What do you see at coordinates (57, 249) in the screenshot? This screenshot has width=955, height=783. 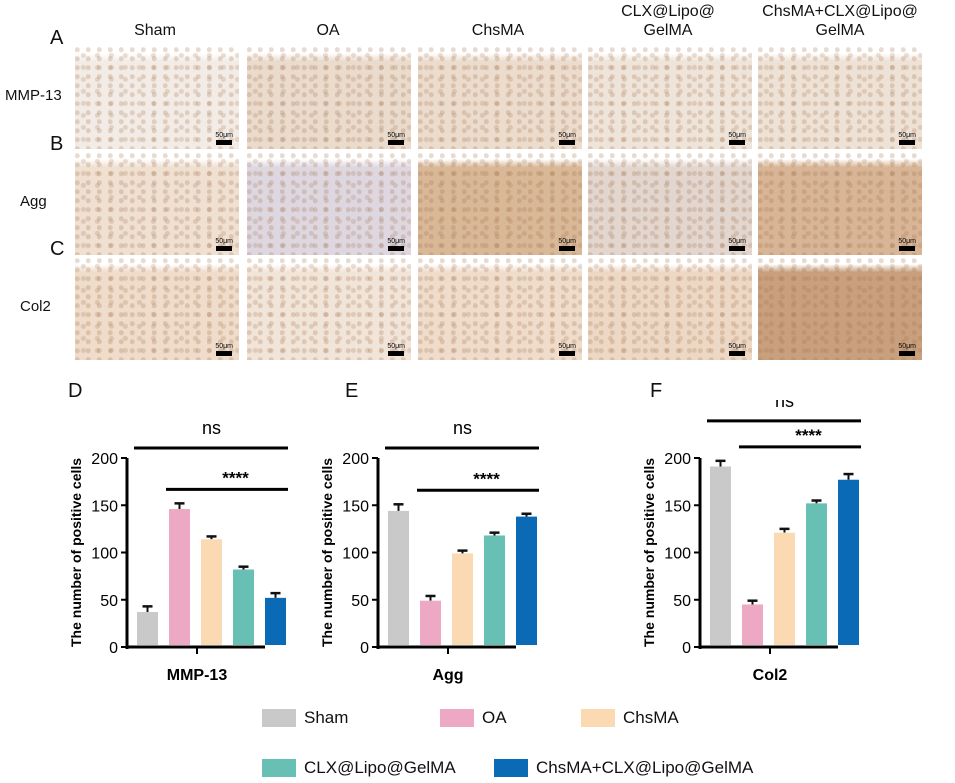 I see `panel-label: C` at bounding box center [57, 249].